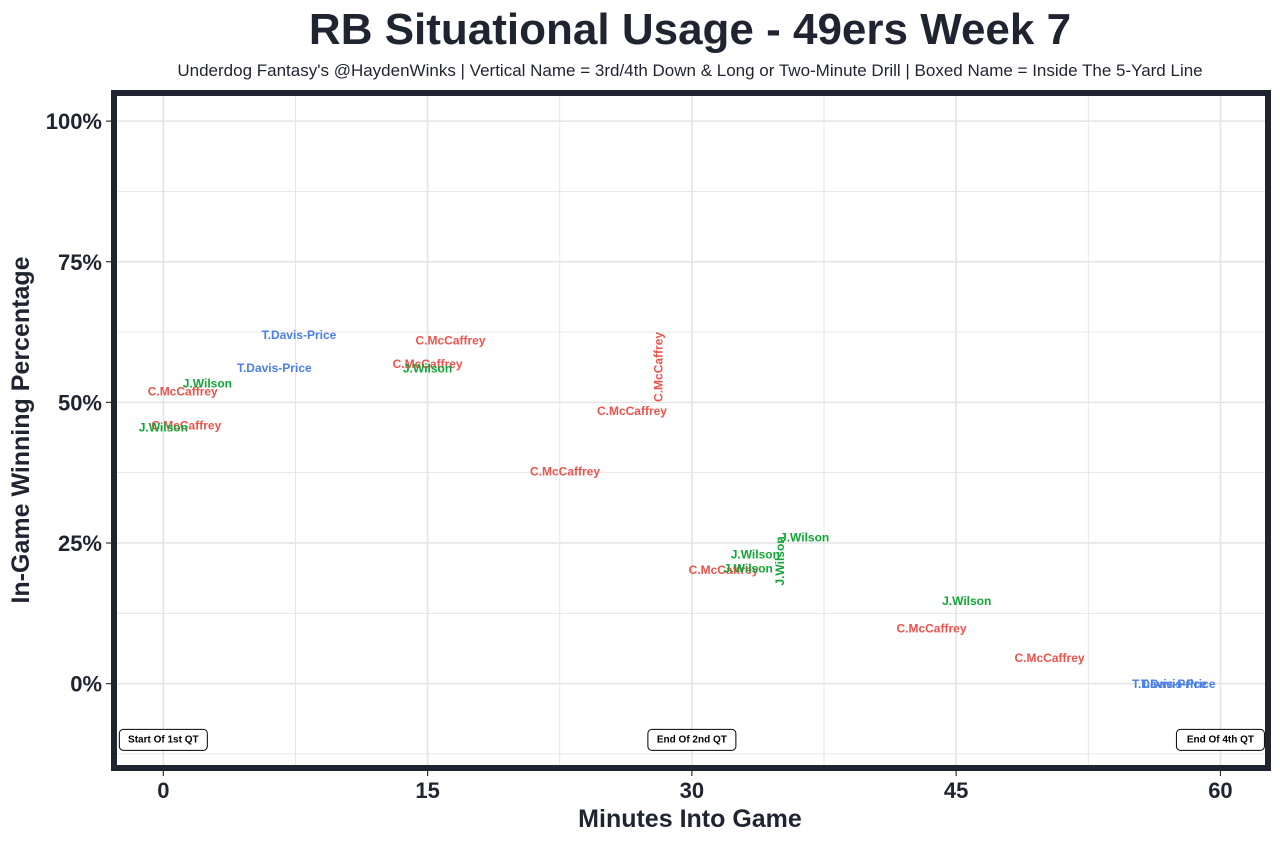 This screenshot has height=843, width=1280. What do you see at coordinates (74, 121) in the screenshot?
I see `y-tick-label: 100%` at bounding box center [74, 121].